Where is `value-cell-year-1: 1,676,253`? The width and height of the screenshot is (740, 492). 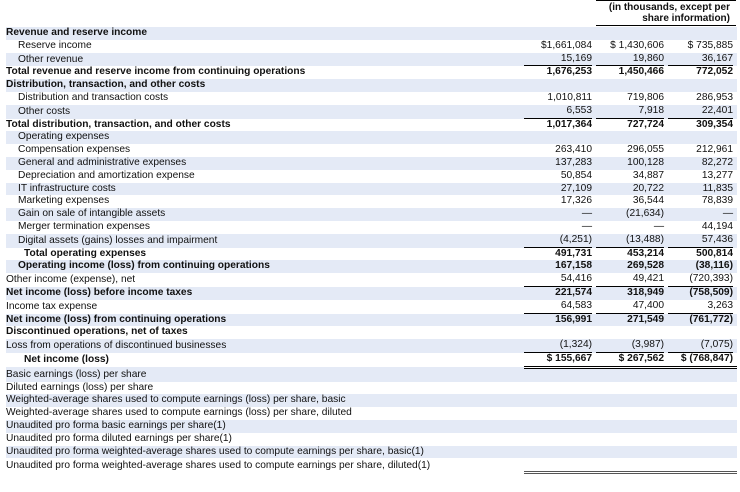
value-cell-year-1: 1,676,253 is located at coordinates (560, 73).